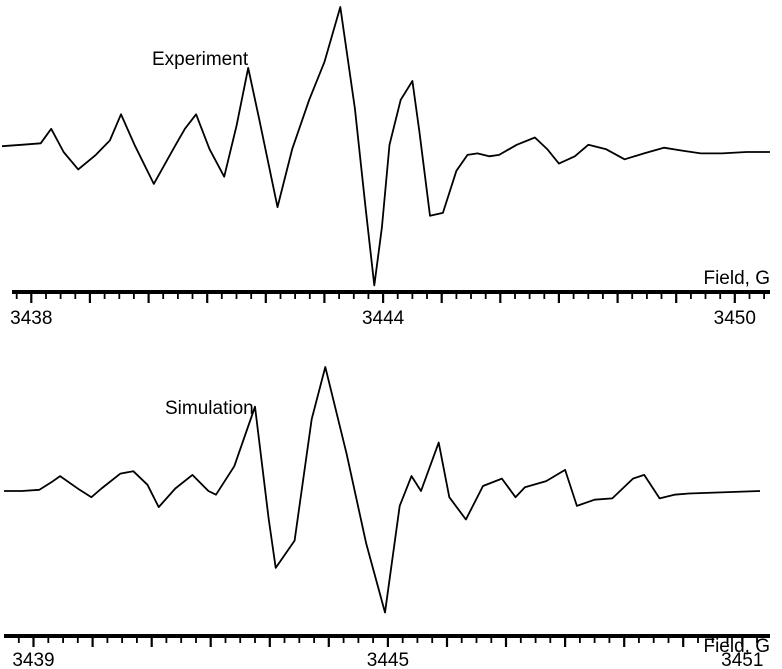  Describe the element at coordinates (209, 408) in the screenshot. I see `simulation-title: Simulation` at that location.